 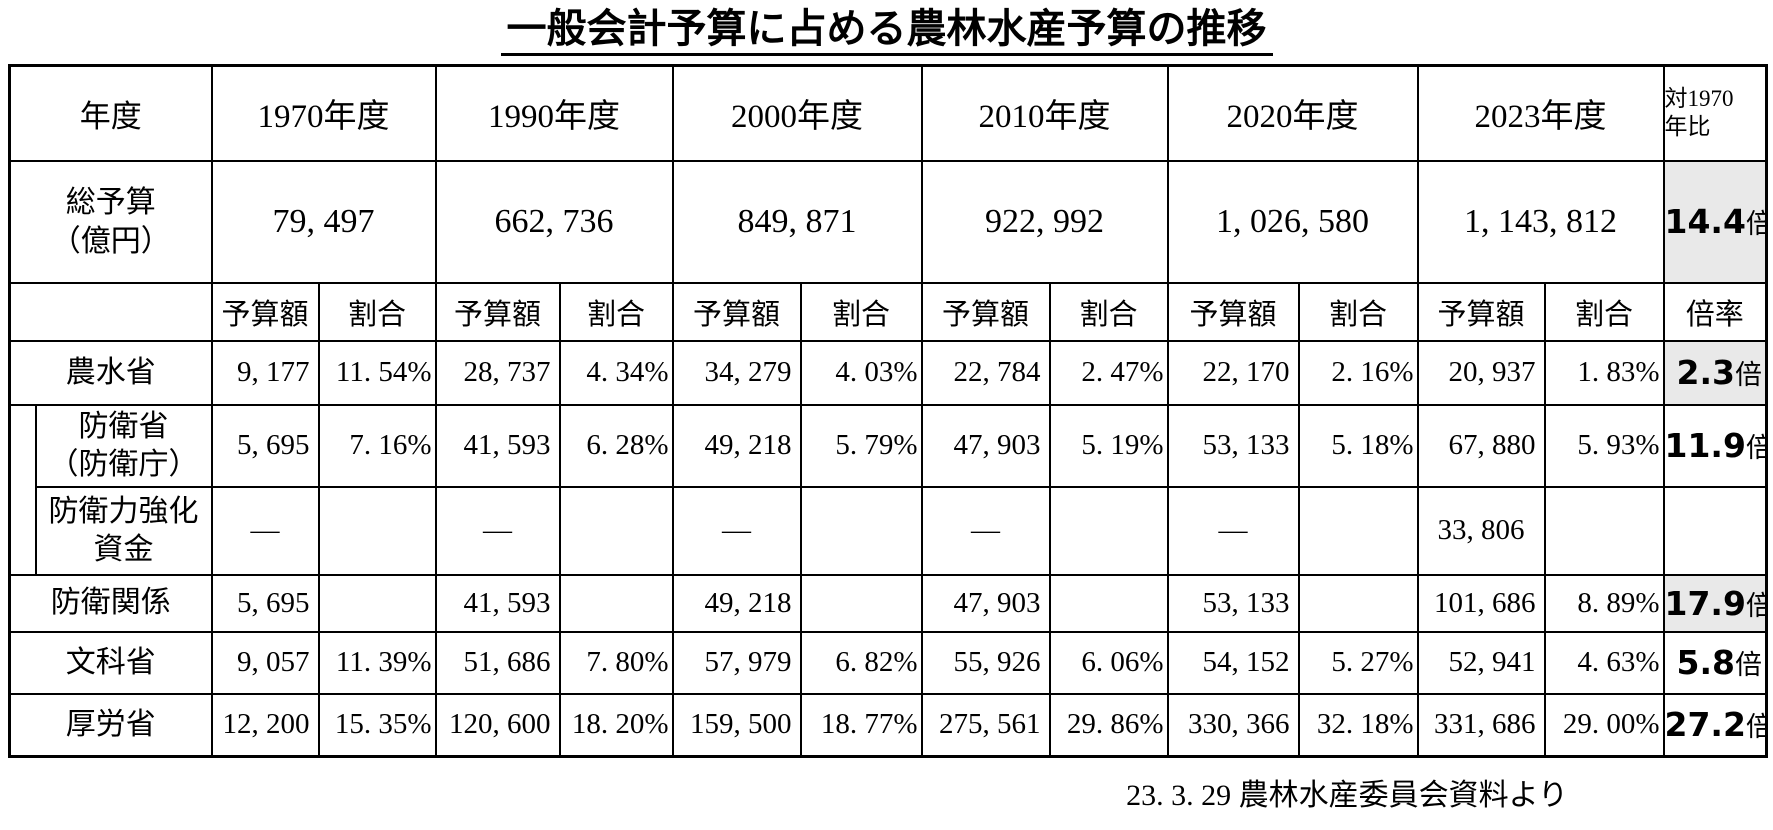 I want to click on share-cell: 5. 19%, so click(x=1108, y=445).